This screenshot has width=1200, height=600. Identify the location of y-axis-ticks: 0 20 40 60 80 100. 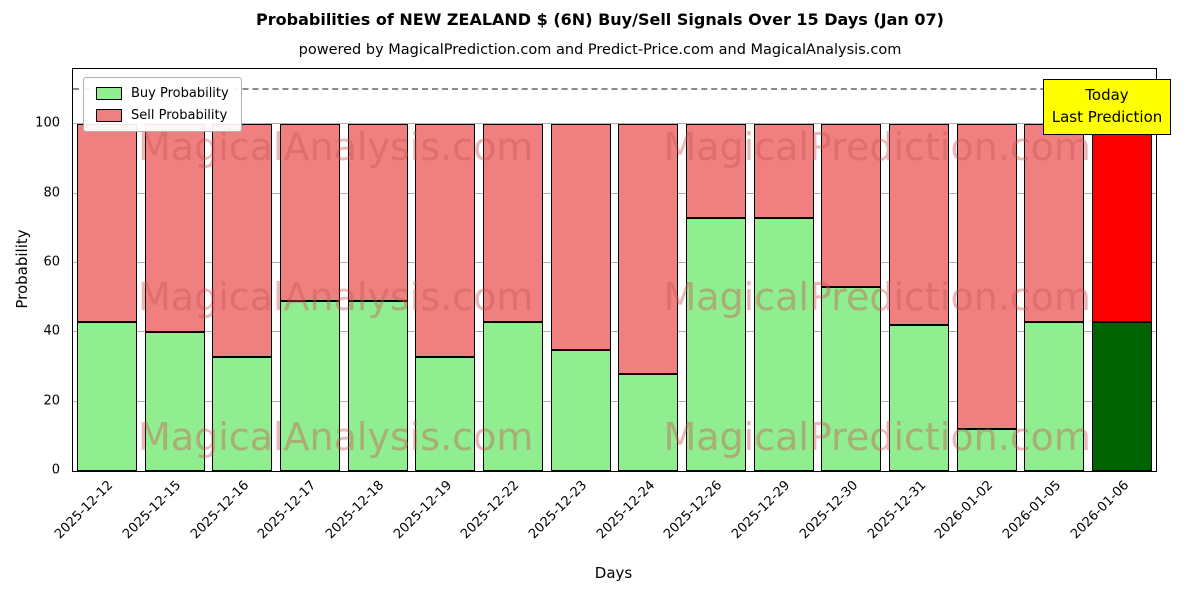
(33, 273).